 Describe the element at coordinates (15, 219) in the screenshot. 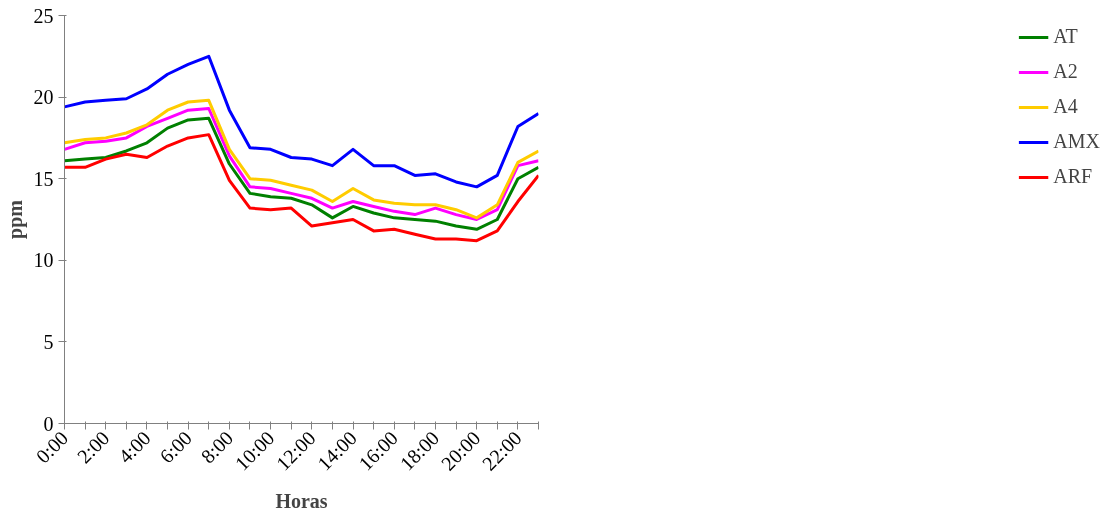

I see `y-axis-title: ppm` at that location.